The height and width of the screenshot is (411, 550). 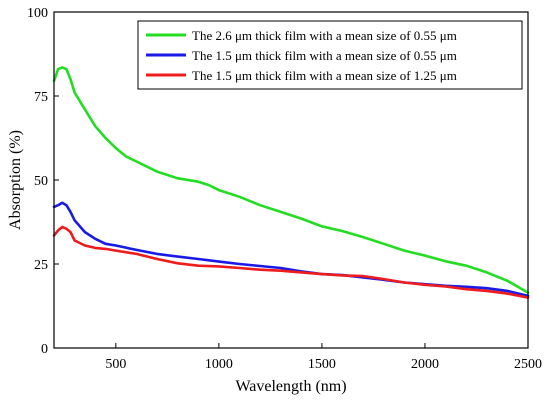 I want to click on legend-box, so click(x=330, y=55).